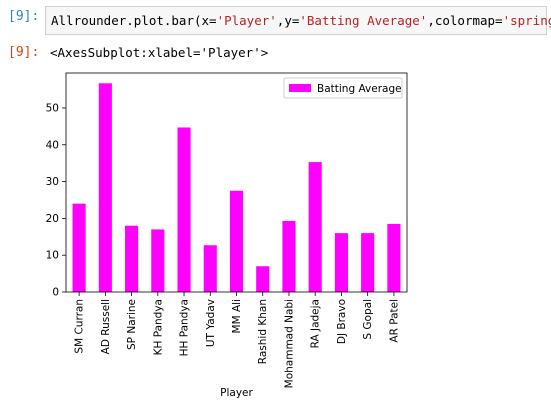 This screenshot has height=404, width=551. What do you see at coordinates (52, 182) in the screenshot?
I see `y-tick-label: 30` at bounding box center [52, 182].